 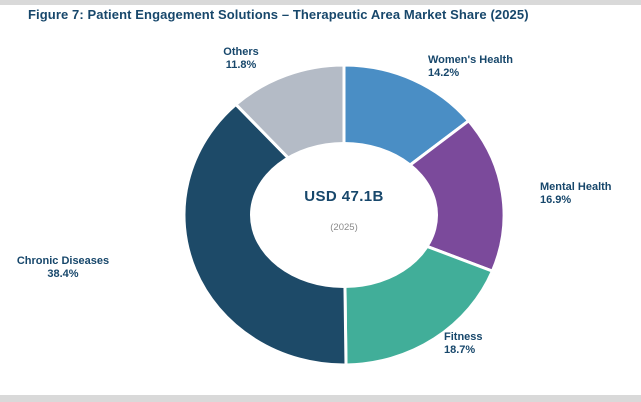 What do you see at coordinates (460, 350) in the screenshot?
I see `slice-pct: 18.7%` at bounding box center [460, 350].